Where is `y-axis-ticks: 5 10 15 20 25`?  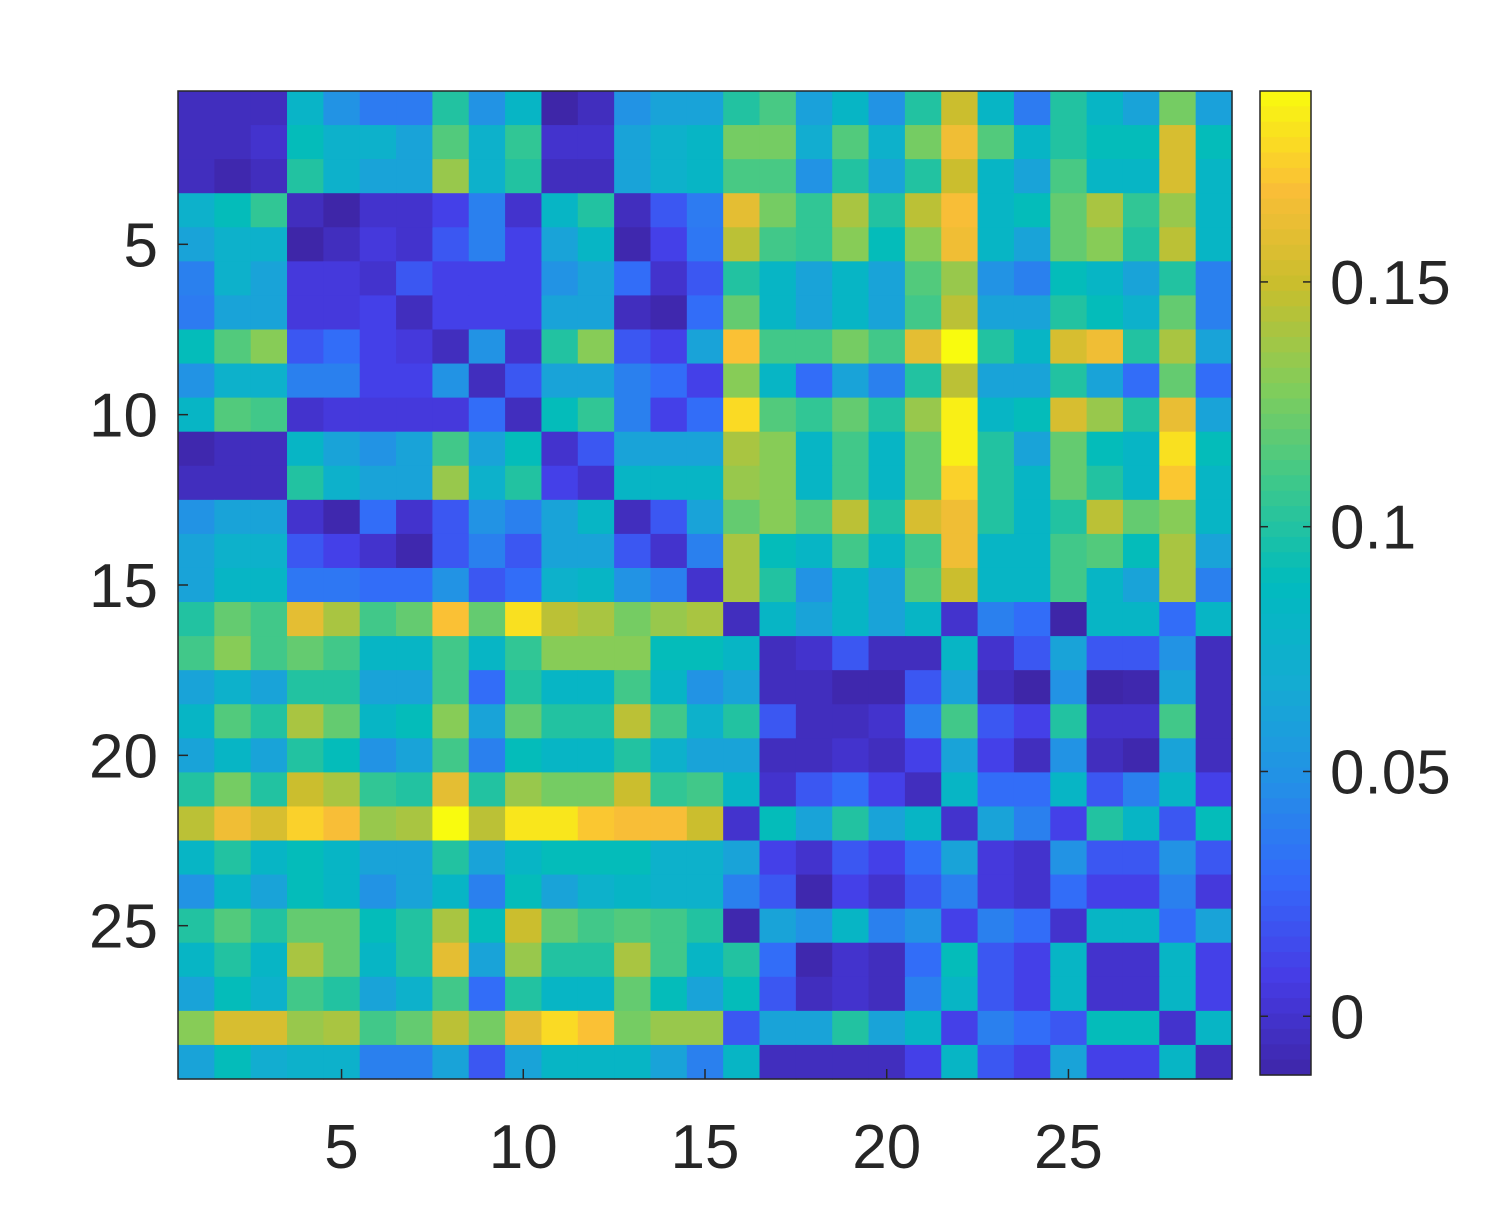
y-axis-ticks: 5 10 15 20 25 is located at coordinates (138, 586).